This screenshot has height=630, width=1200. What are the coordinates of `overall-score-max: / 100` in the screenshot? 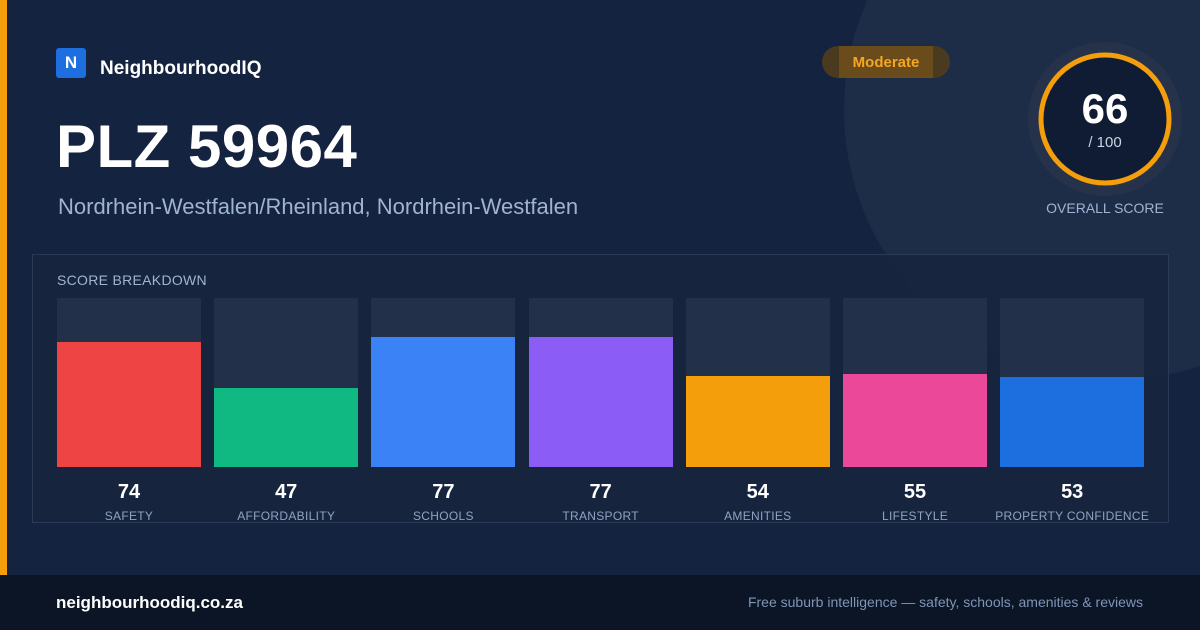 It's located at (1105, 142).